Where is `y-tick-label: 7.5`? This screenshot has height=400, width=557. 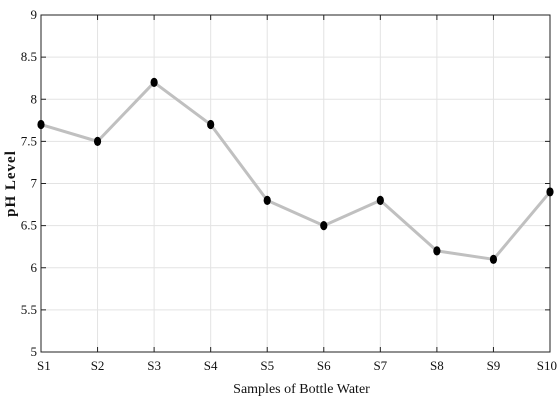 y-tick-label: 7.5 is located at coordinates (29, 140).